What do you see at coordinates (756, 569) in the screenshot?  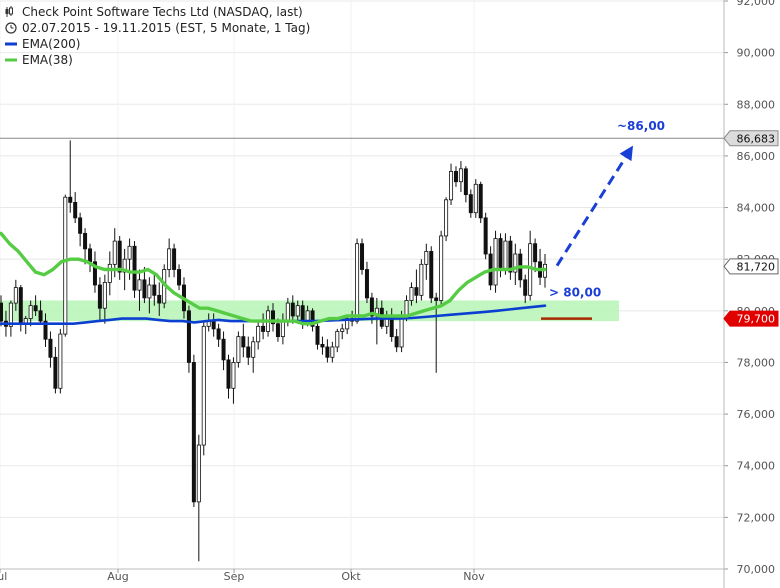 I see `y-tick-label: 70,000` at bounding box center [756, 569].